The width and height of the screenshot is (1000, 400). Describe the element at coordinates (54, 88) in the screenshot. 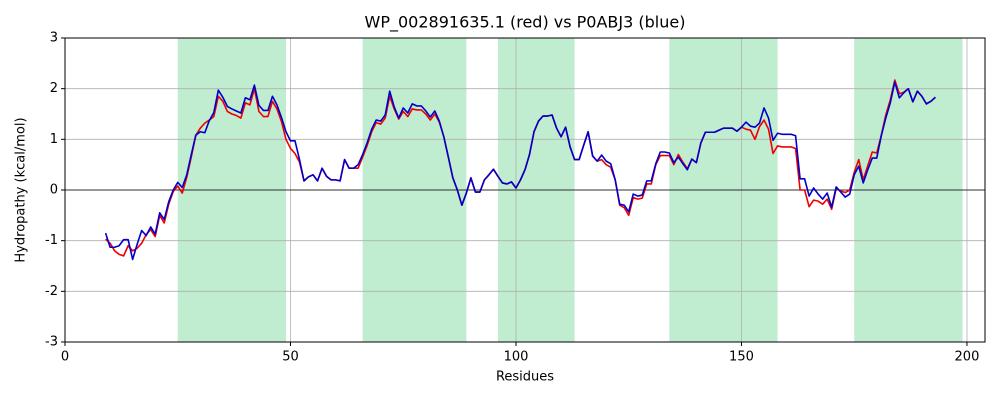

I see `y-tick-label: 2` at that location.